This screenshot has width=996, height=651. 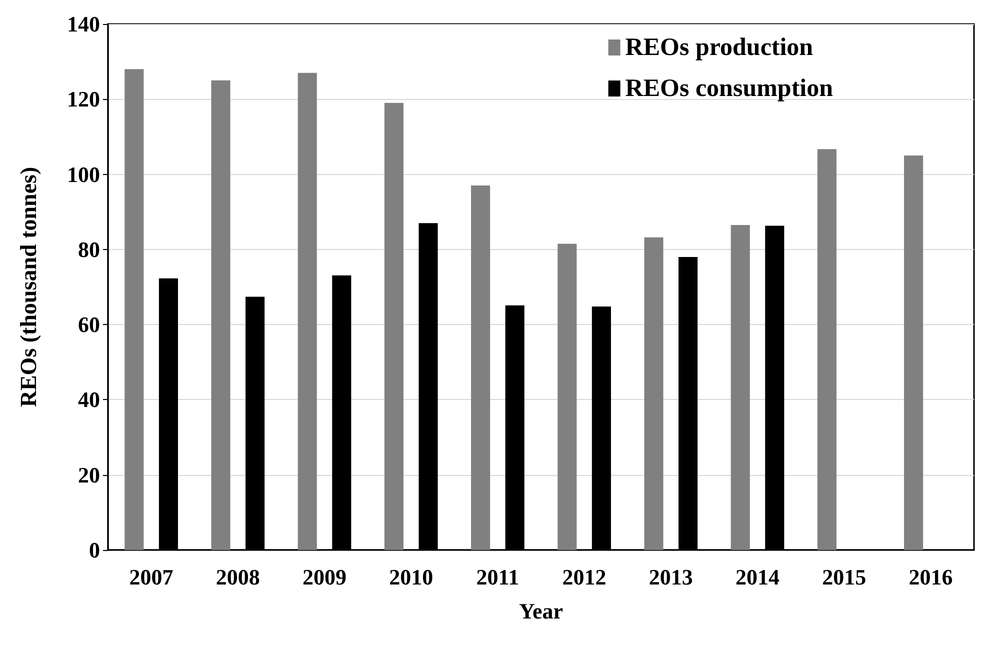 What do you see at coordinates (89, 325) in the screenshot?
I see `y-tick-label: 60` at bounding box center [89, 325].